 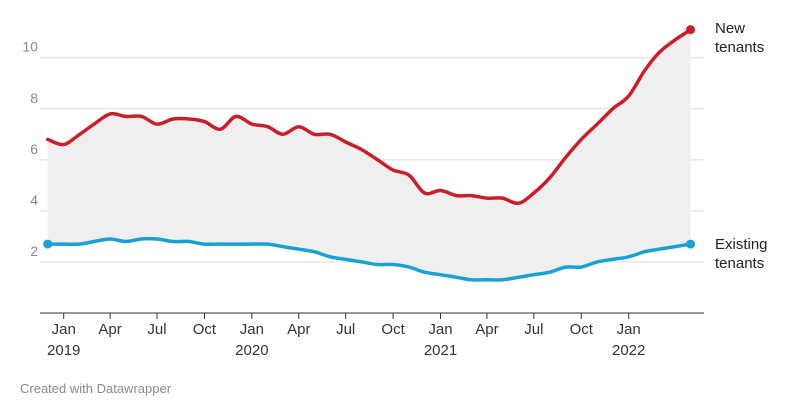 What do you see at coordinates (741, 146) in the screenshot?
I see `series-labels: New tenants Existing tenants` at bounding box center [741, 146].